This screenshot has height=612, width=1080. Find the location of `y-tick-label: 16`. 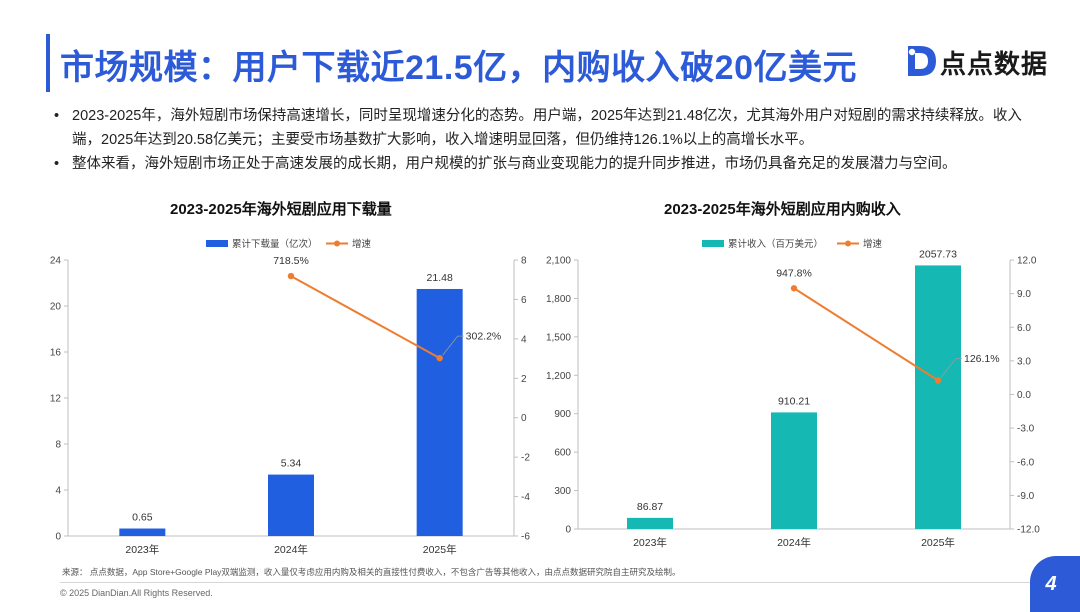

y-tick-label: 16 is located at coordinates (56, 353).